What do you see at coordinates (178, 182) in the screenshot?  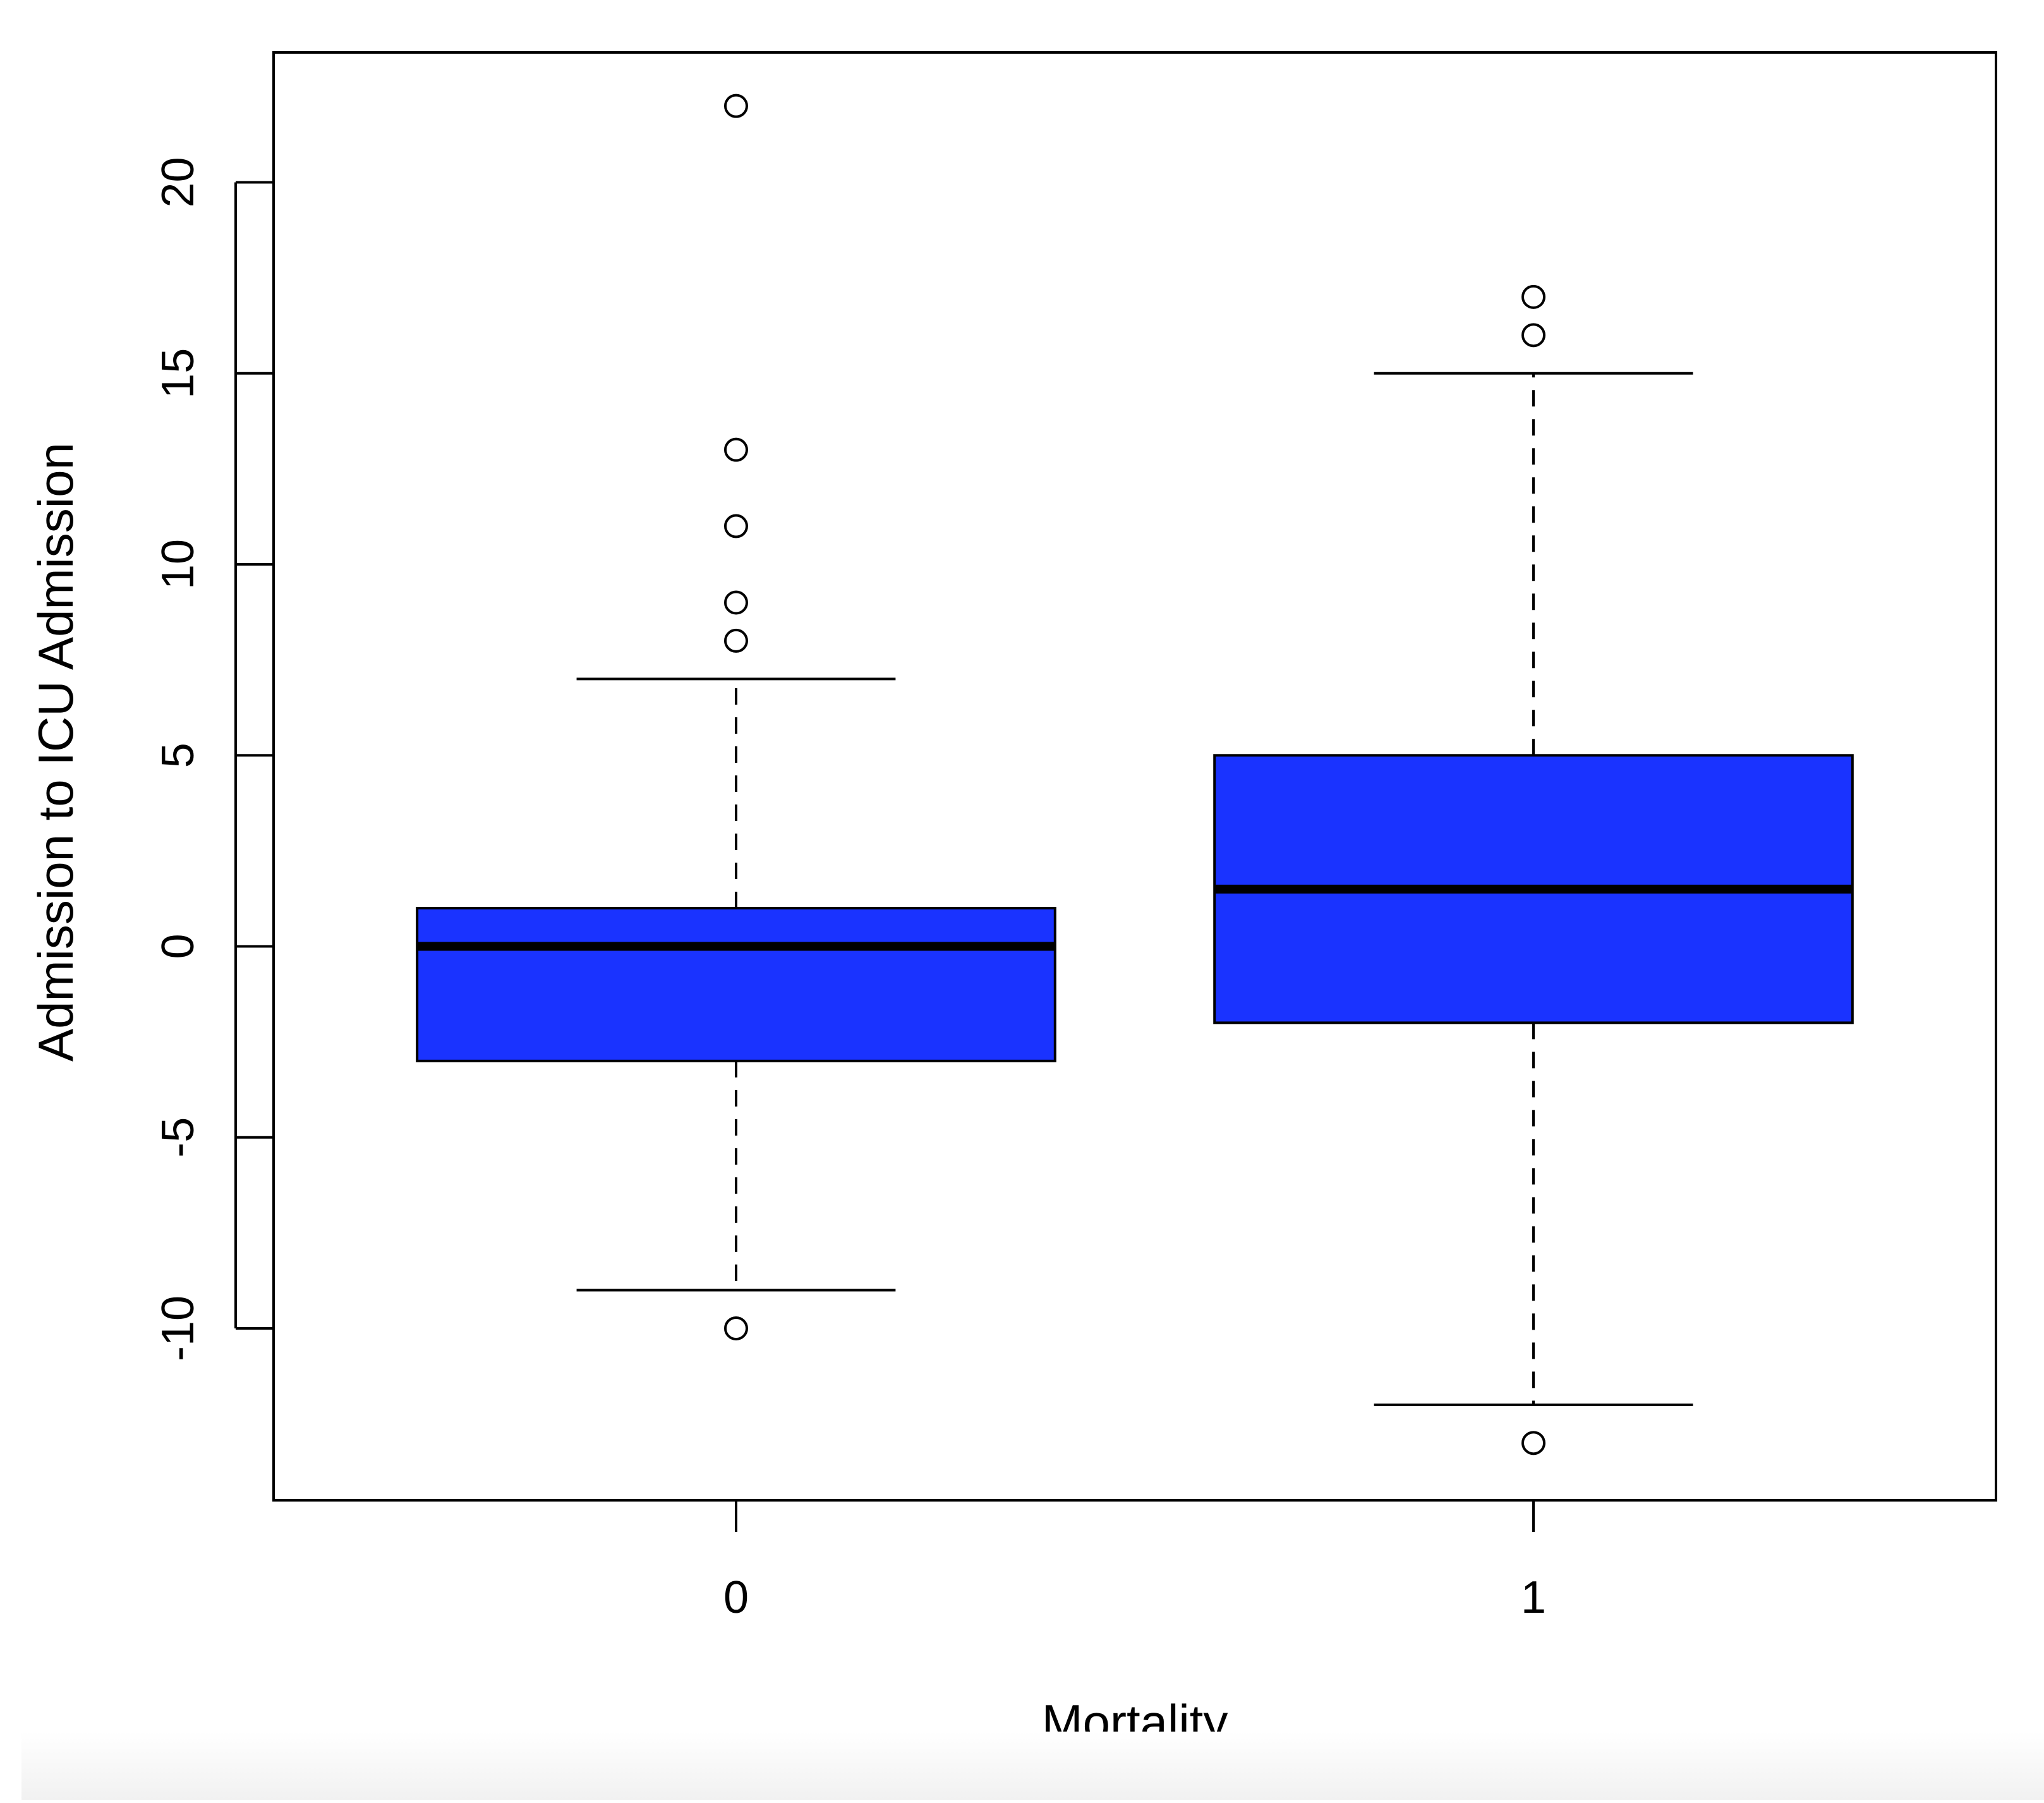 I see `y-tick-label: 20` at bounding box center [178, 182].